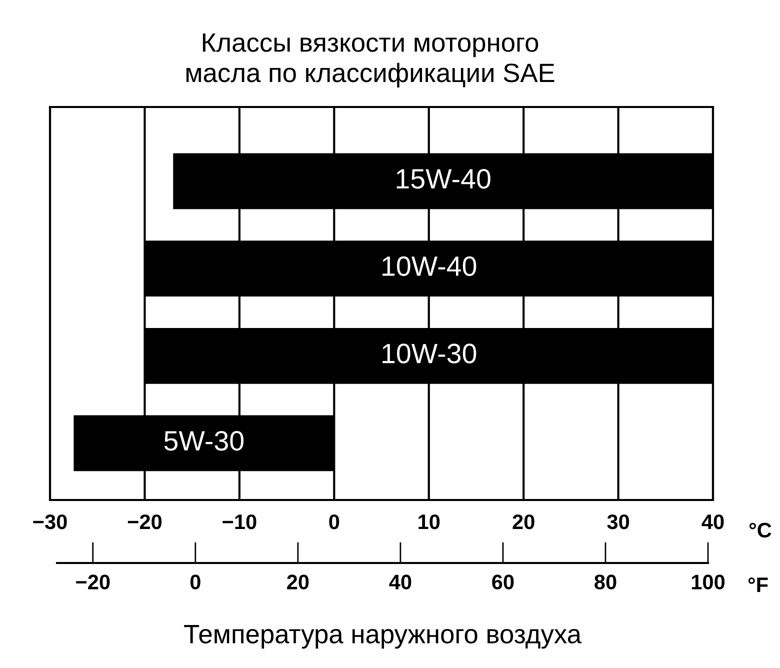  I want to click on y-tick-label: 5W-30, so click(204, 441).